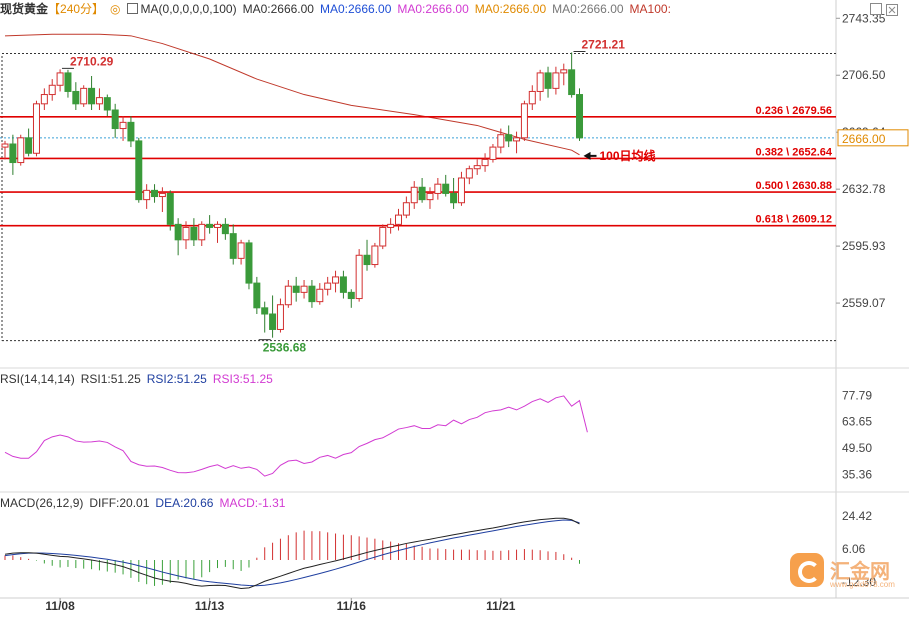 The height and width of the screenshot is (617, 909). I want to click on rsi-line, so click(296, 436).